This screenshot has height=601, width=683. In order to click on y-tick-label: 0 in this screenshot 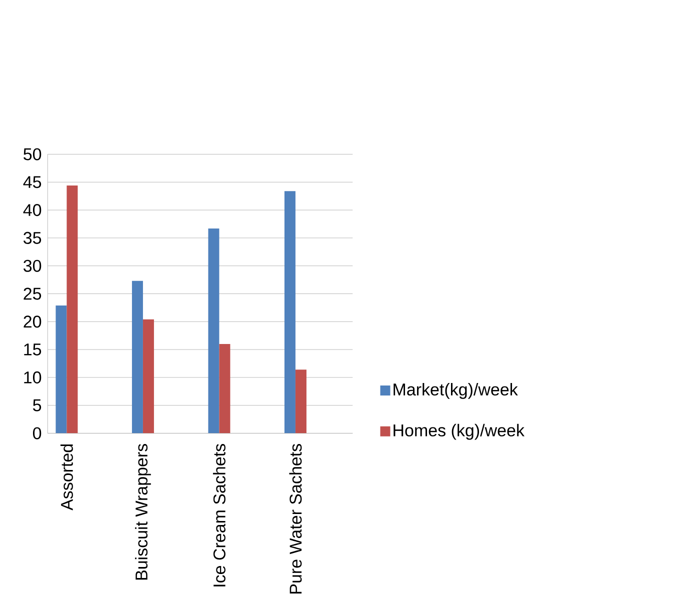, I will do `click(37, 433)`.